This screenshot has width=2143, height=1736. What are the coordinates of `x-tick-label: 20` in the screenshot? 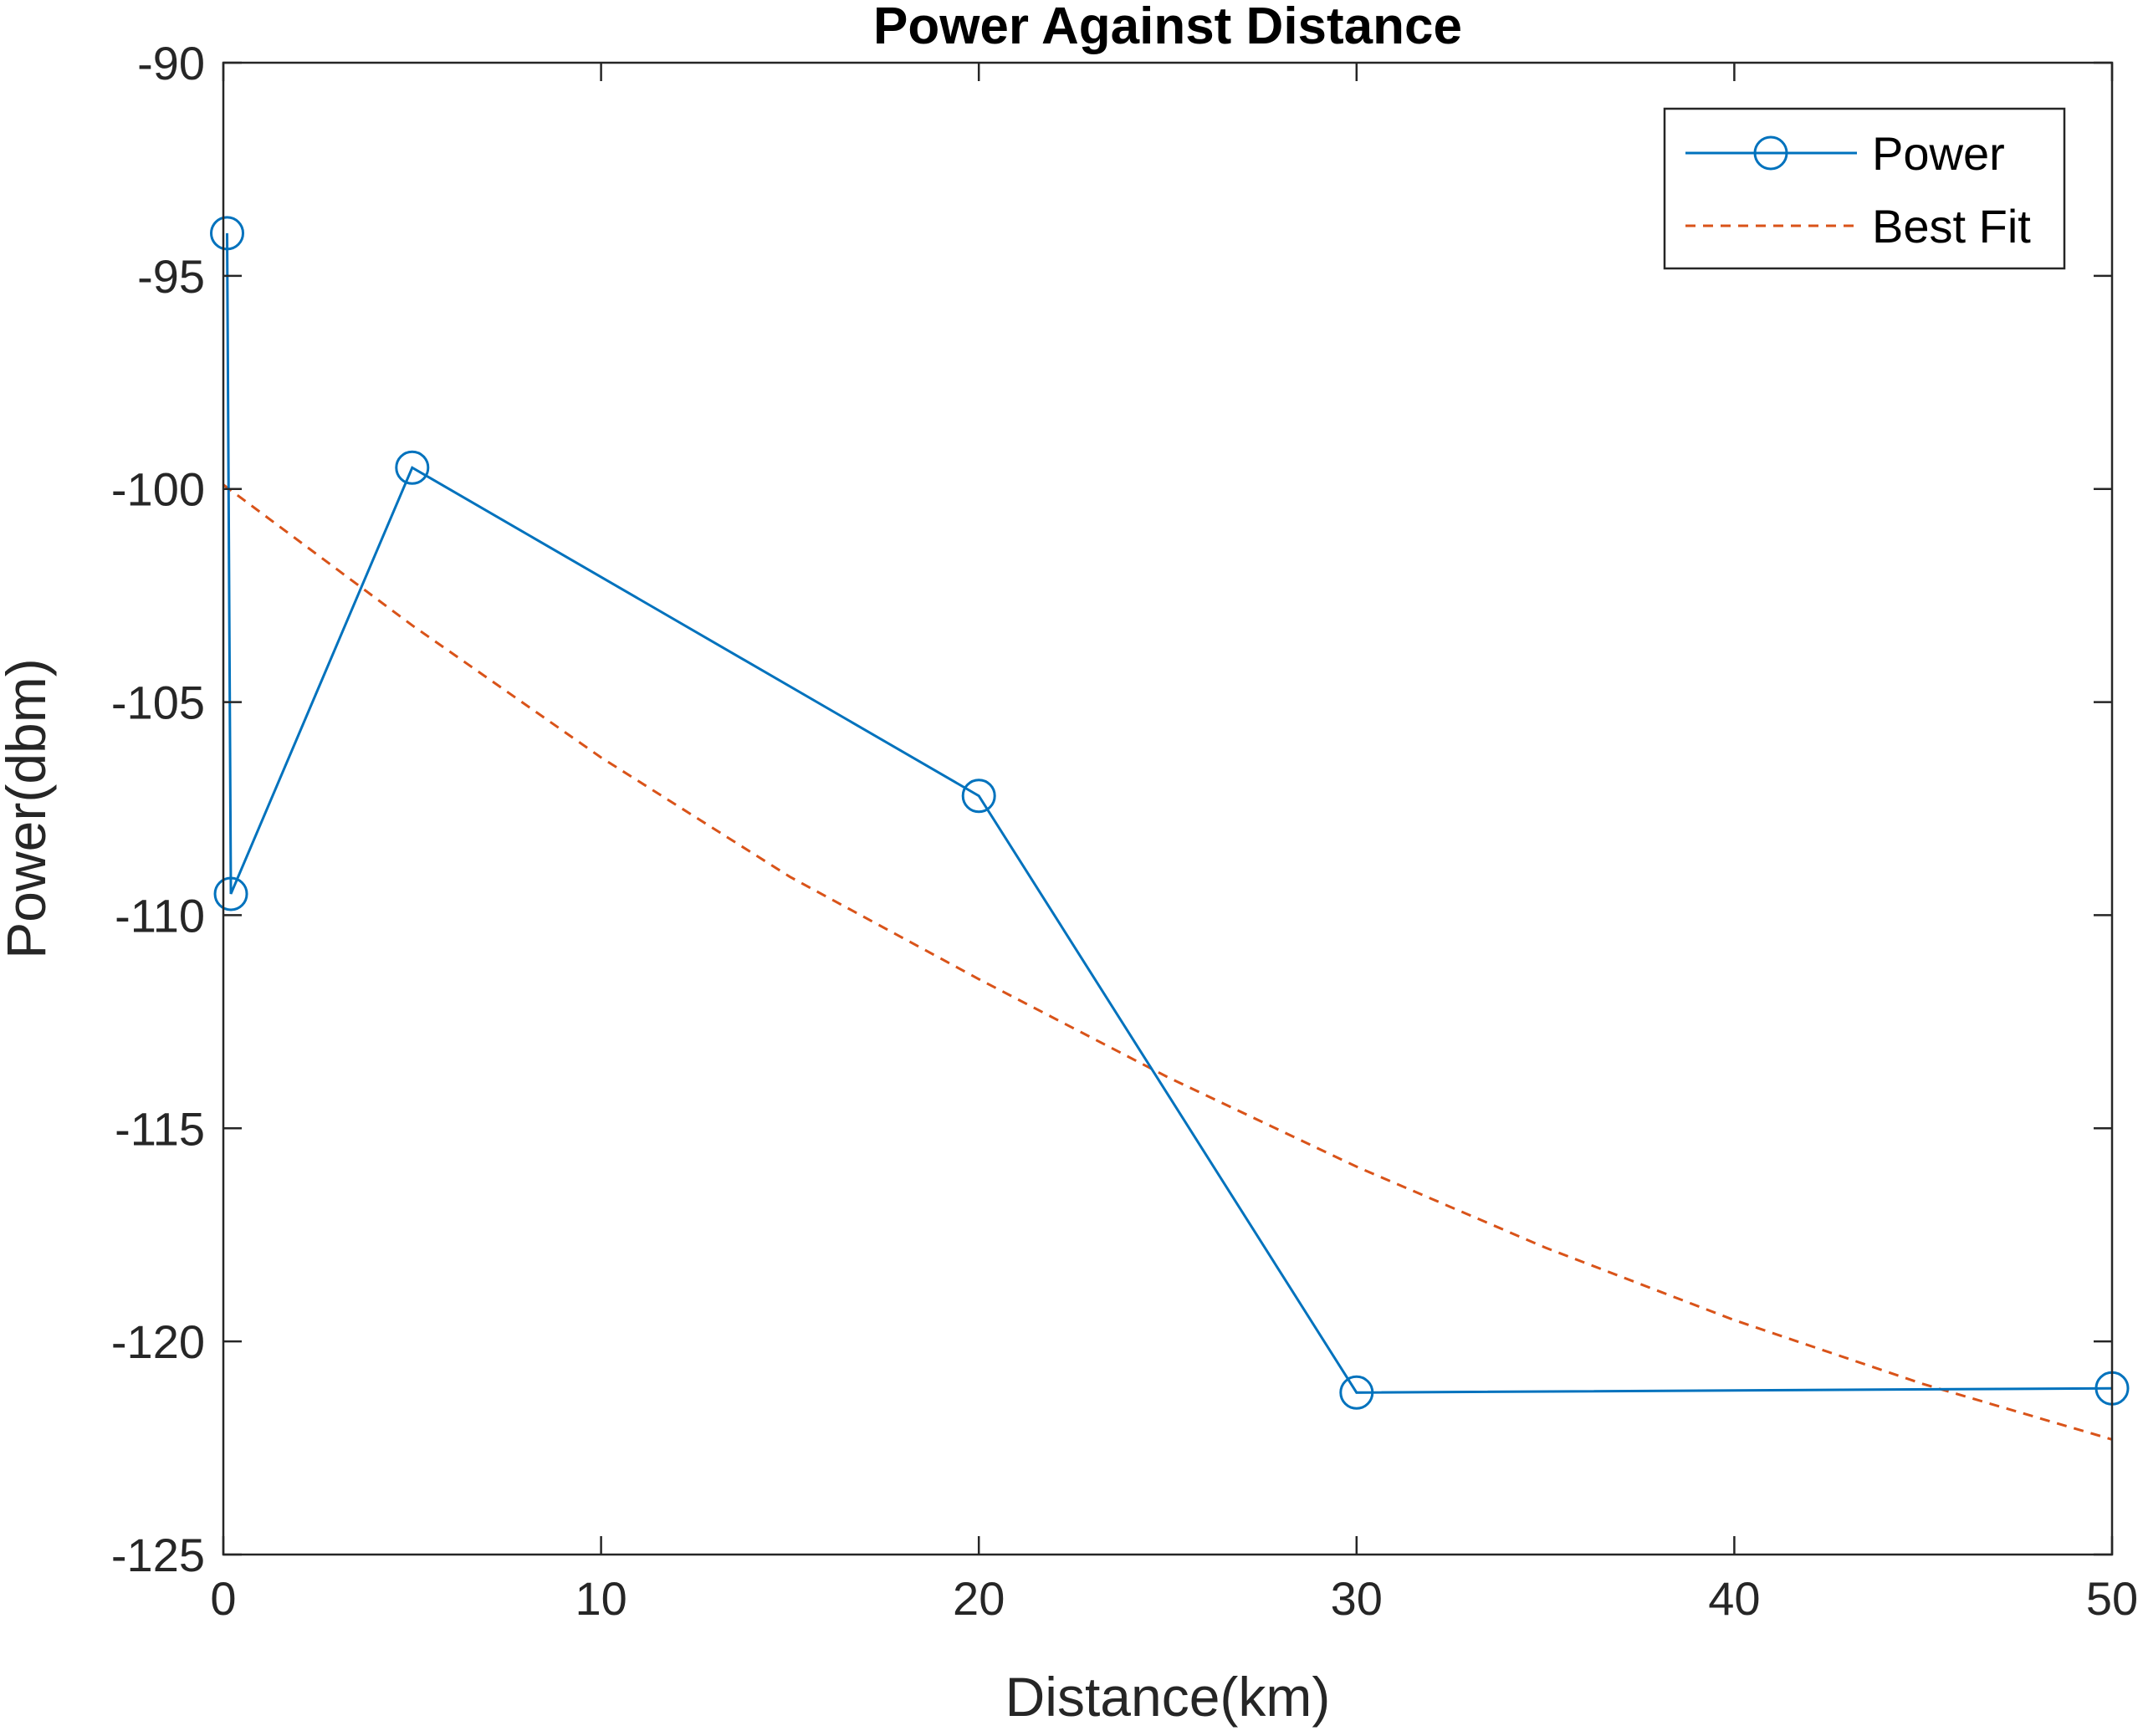 It's located at (979, 1598).